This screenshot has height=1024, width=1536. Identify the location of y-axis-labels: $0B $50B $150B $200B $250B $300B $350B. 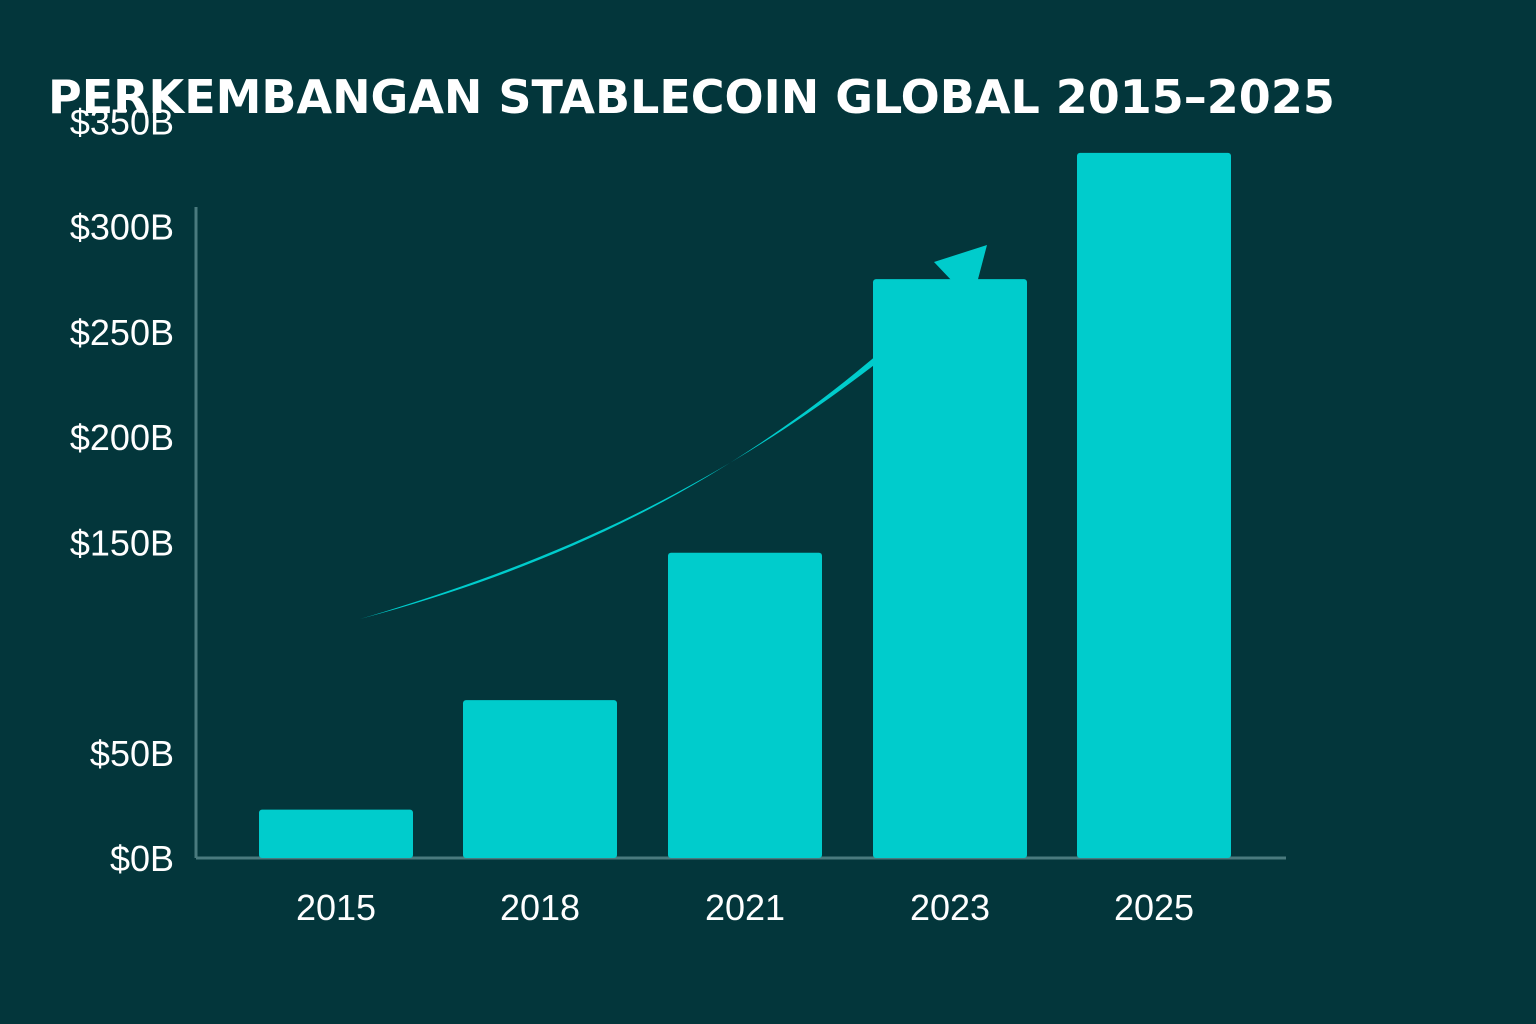
(122, 490).